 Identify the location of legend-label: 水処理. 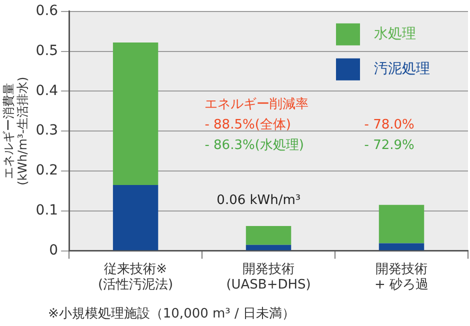
(395, 34).